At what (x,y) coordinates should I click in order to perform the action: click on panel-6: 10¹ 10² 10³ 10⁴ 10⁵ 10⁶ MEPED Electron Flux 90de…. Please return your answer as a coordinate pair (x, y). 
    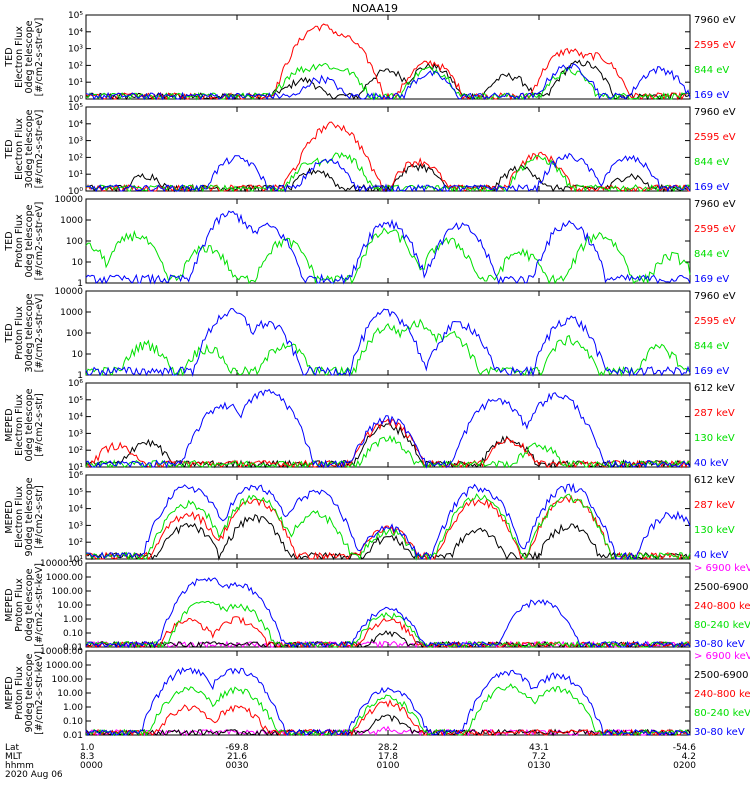
    Looking at the image, I should click on (369, 518).